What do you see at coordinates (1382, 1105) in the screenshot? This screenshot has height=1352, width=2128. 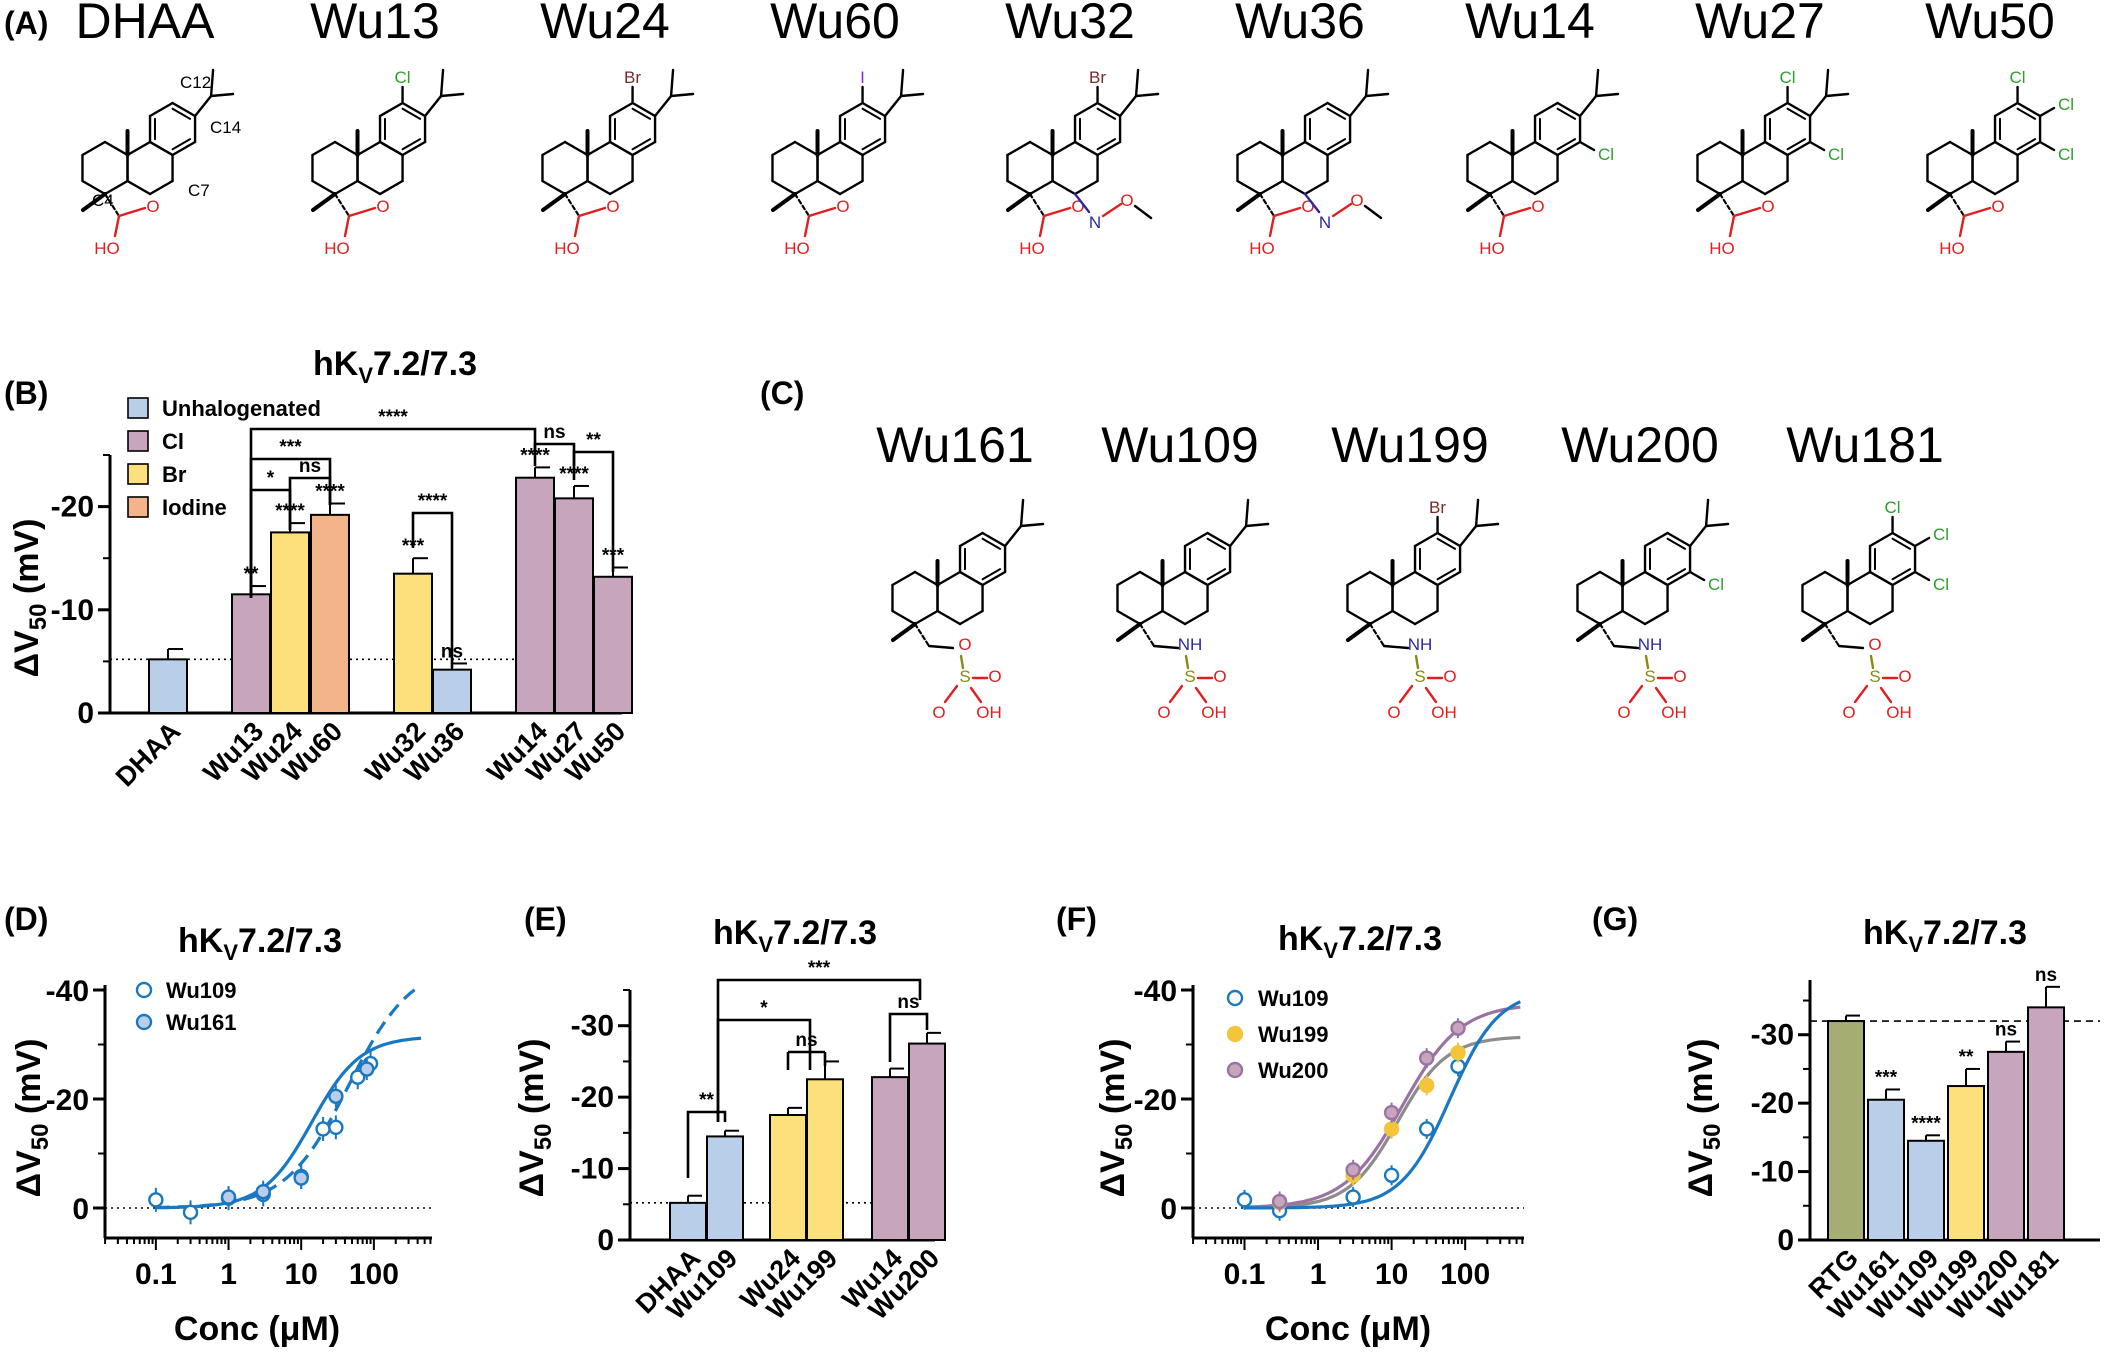 I see `fit-curve-wu109` at bounding box center [1382, 1105].